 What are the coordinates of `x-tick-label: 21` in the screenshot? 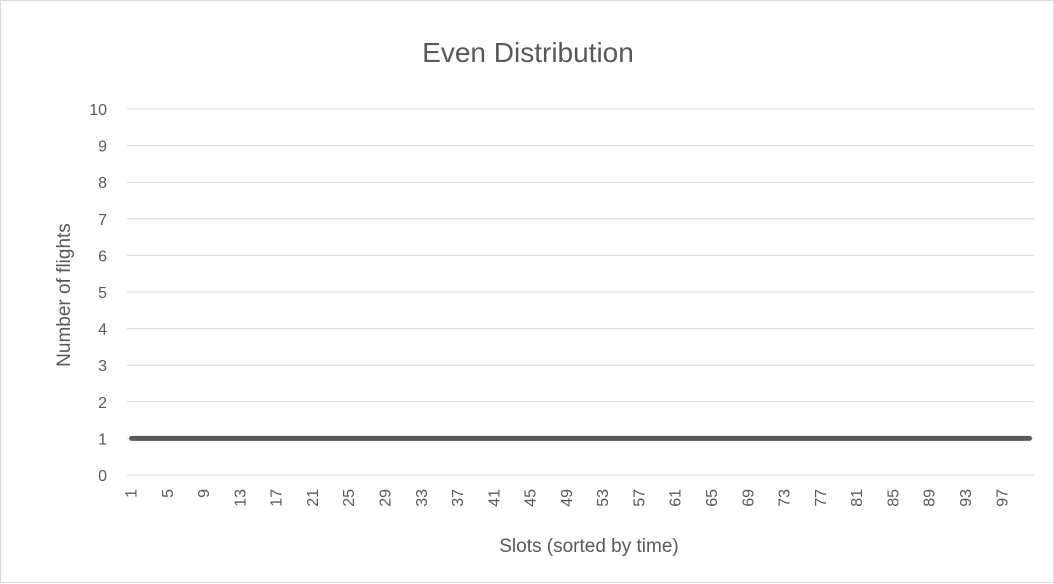 It's located at (313, 498).